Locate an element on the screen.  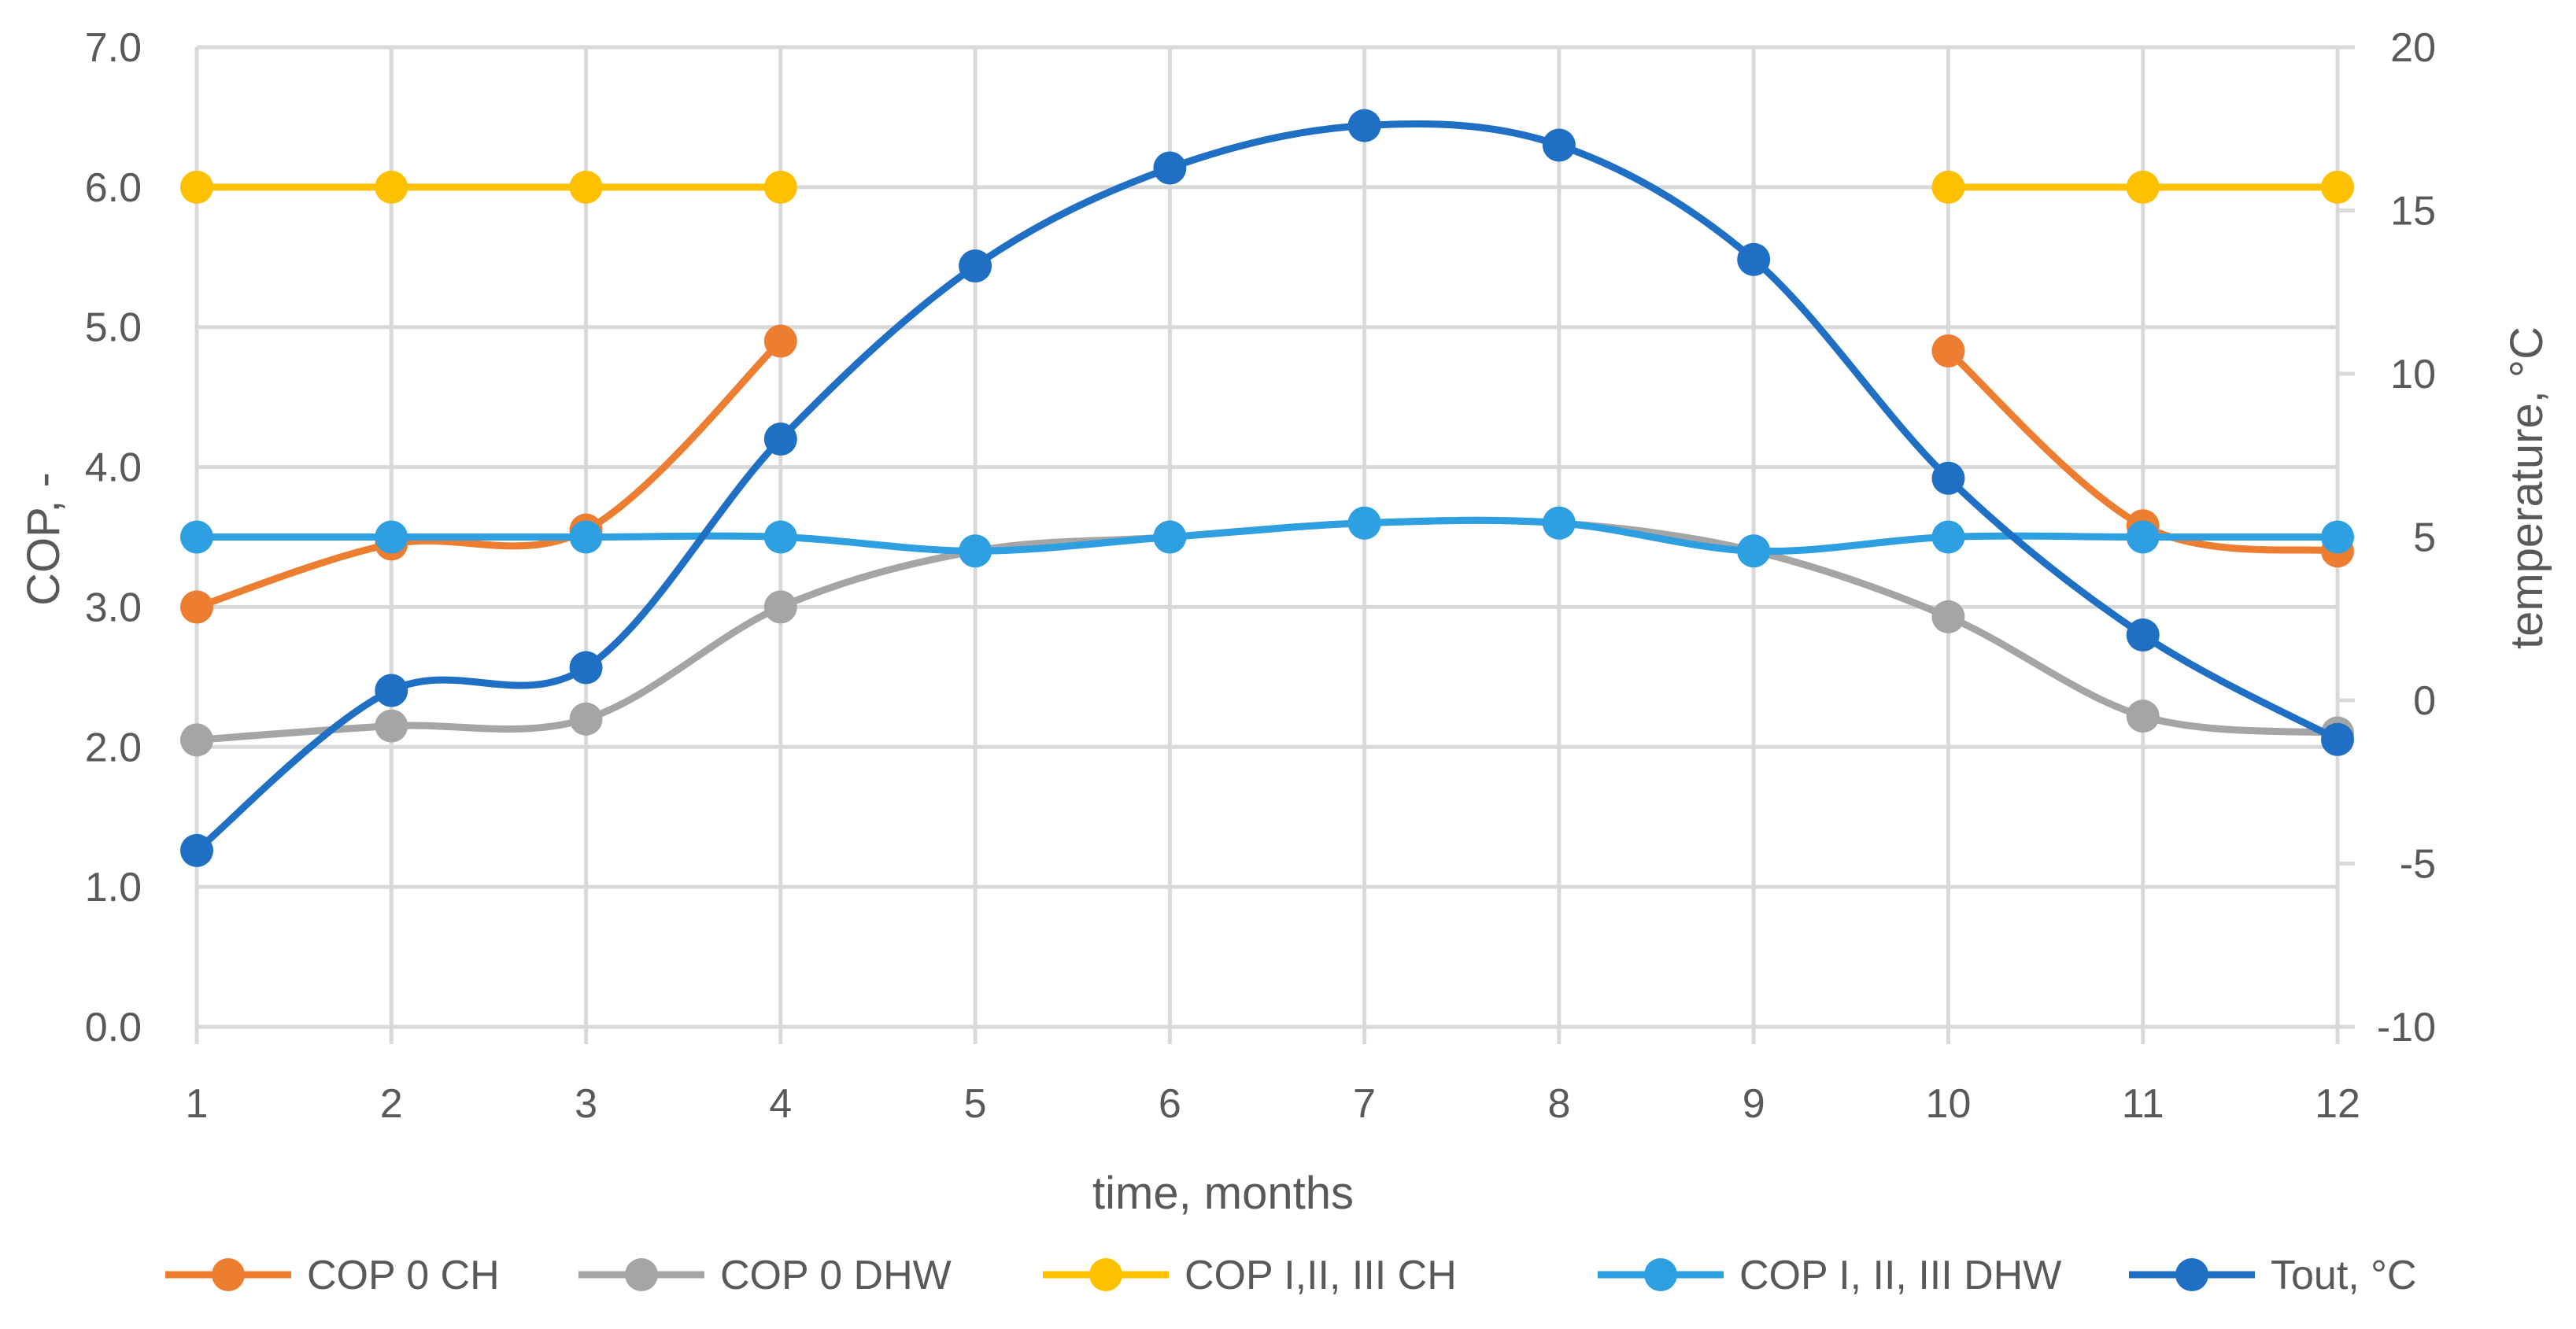
x-tick-label: 1 is located at coordinates (197, 1104).